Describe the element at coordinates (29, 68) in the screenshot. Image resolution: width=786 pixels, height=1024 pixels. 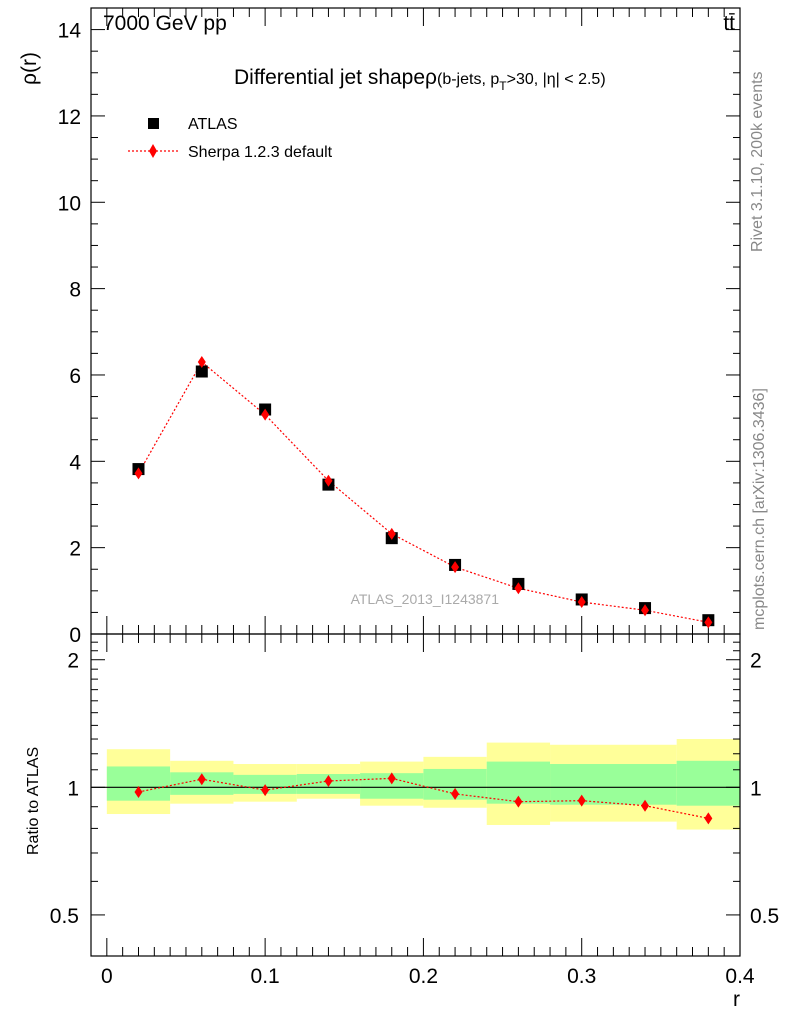
I see `main-y-axis-label: ρ(r)` at that location.